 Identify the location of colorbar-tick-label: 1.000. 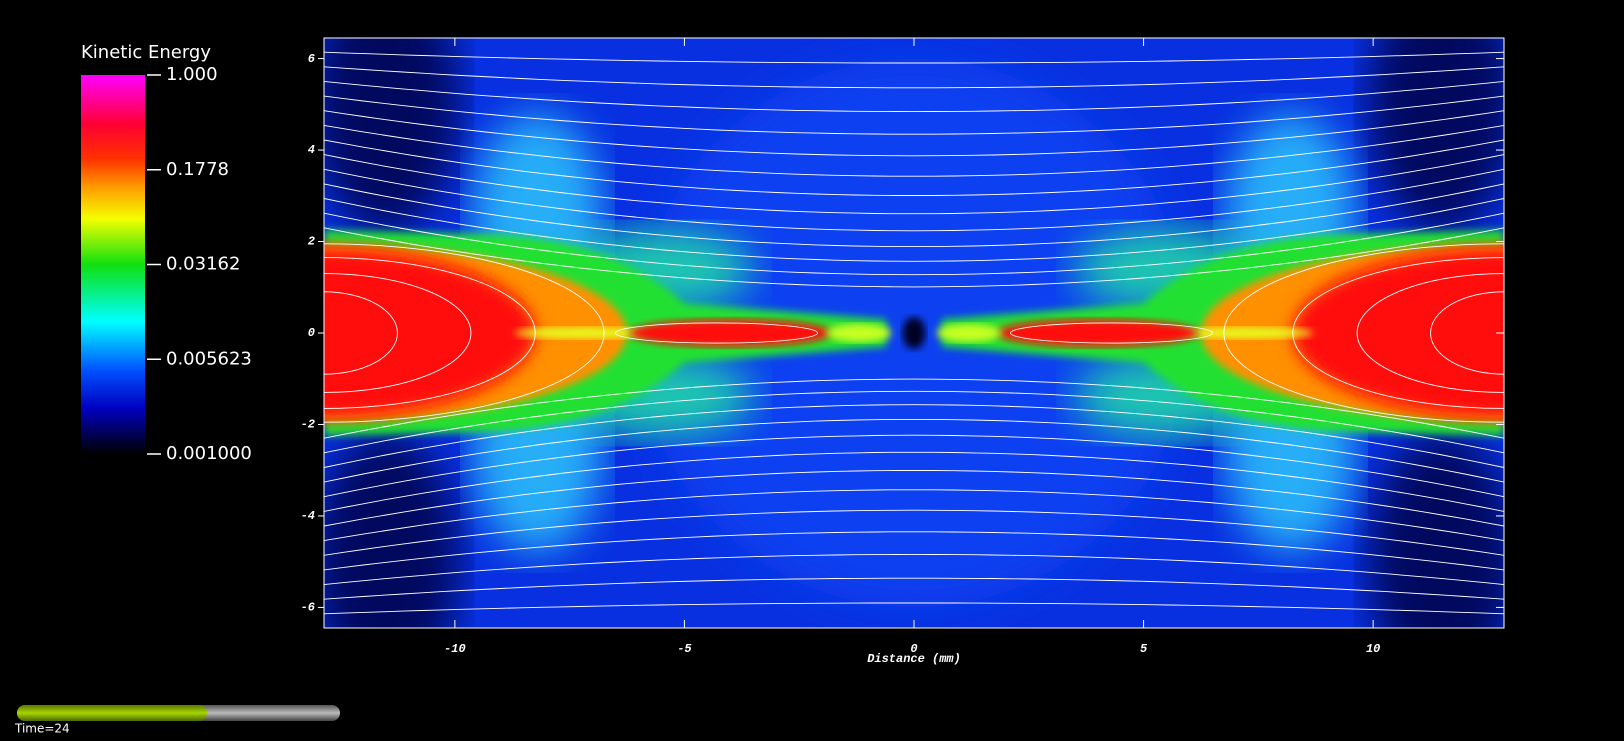
(192, 74).